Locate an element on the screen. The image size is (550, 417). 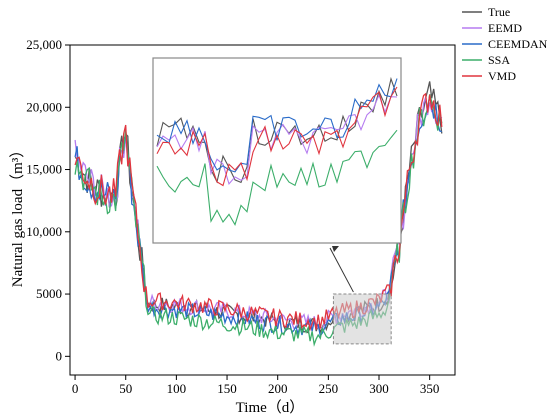
inset-line-vmd is located at coordinates (277, 136).